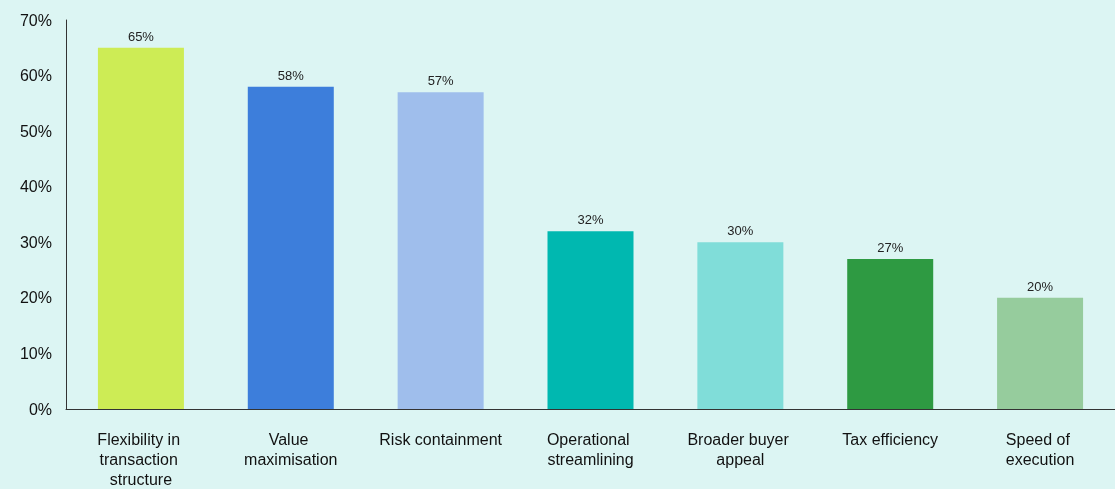 This screenshot has width=1115, height=489. I want to click on x-tick-label: Operational streamlining, so click(590, 449).